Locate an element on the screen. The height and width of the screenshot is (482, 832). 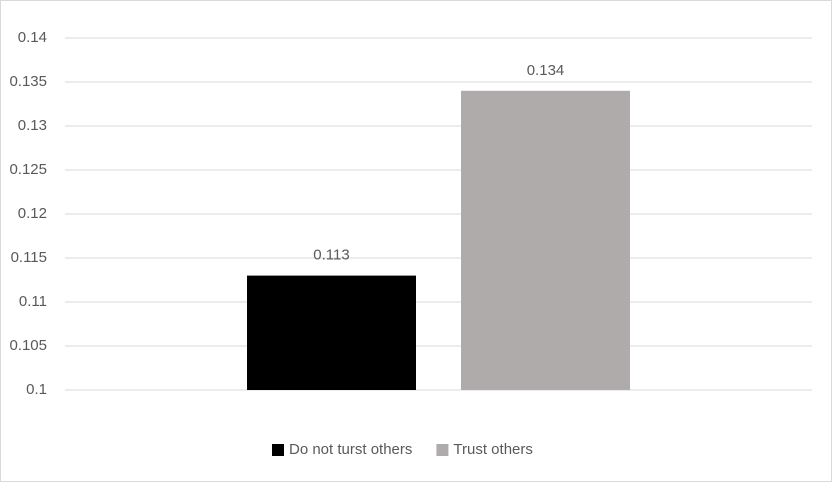
y-tick-label: 0.12 is located at coordinates (32, 213).